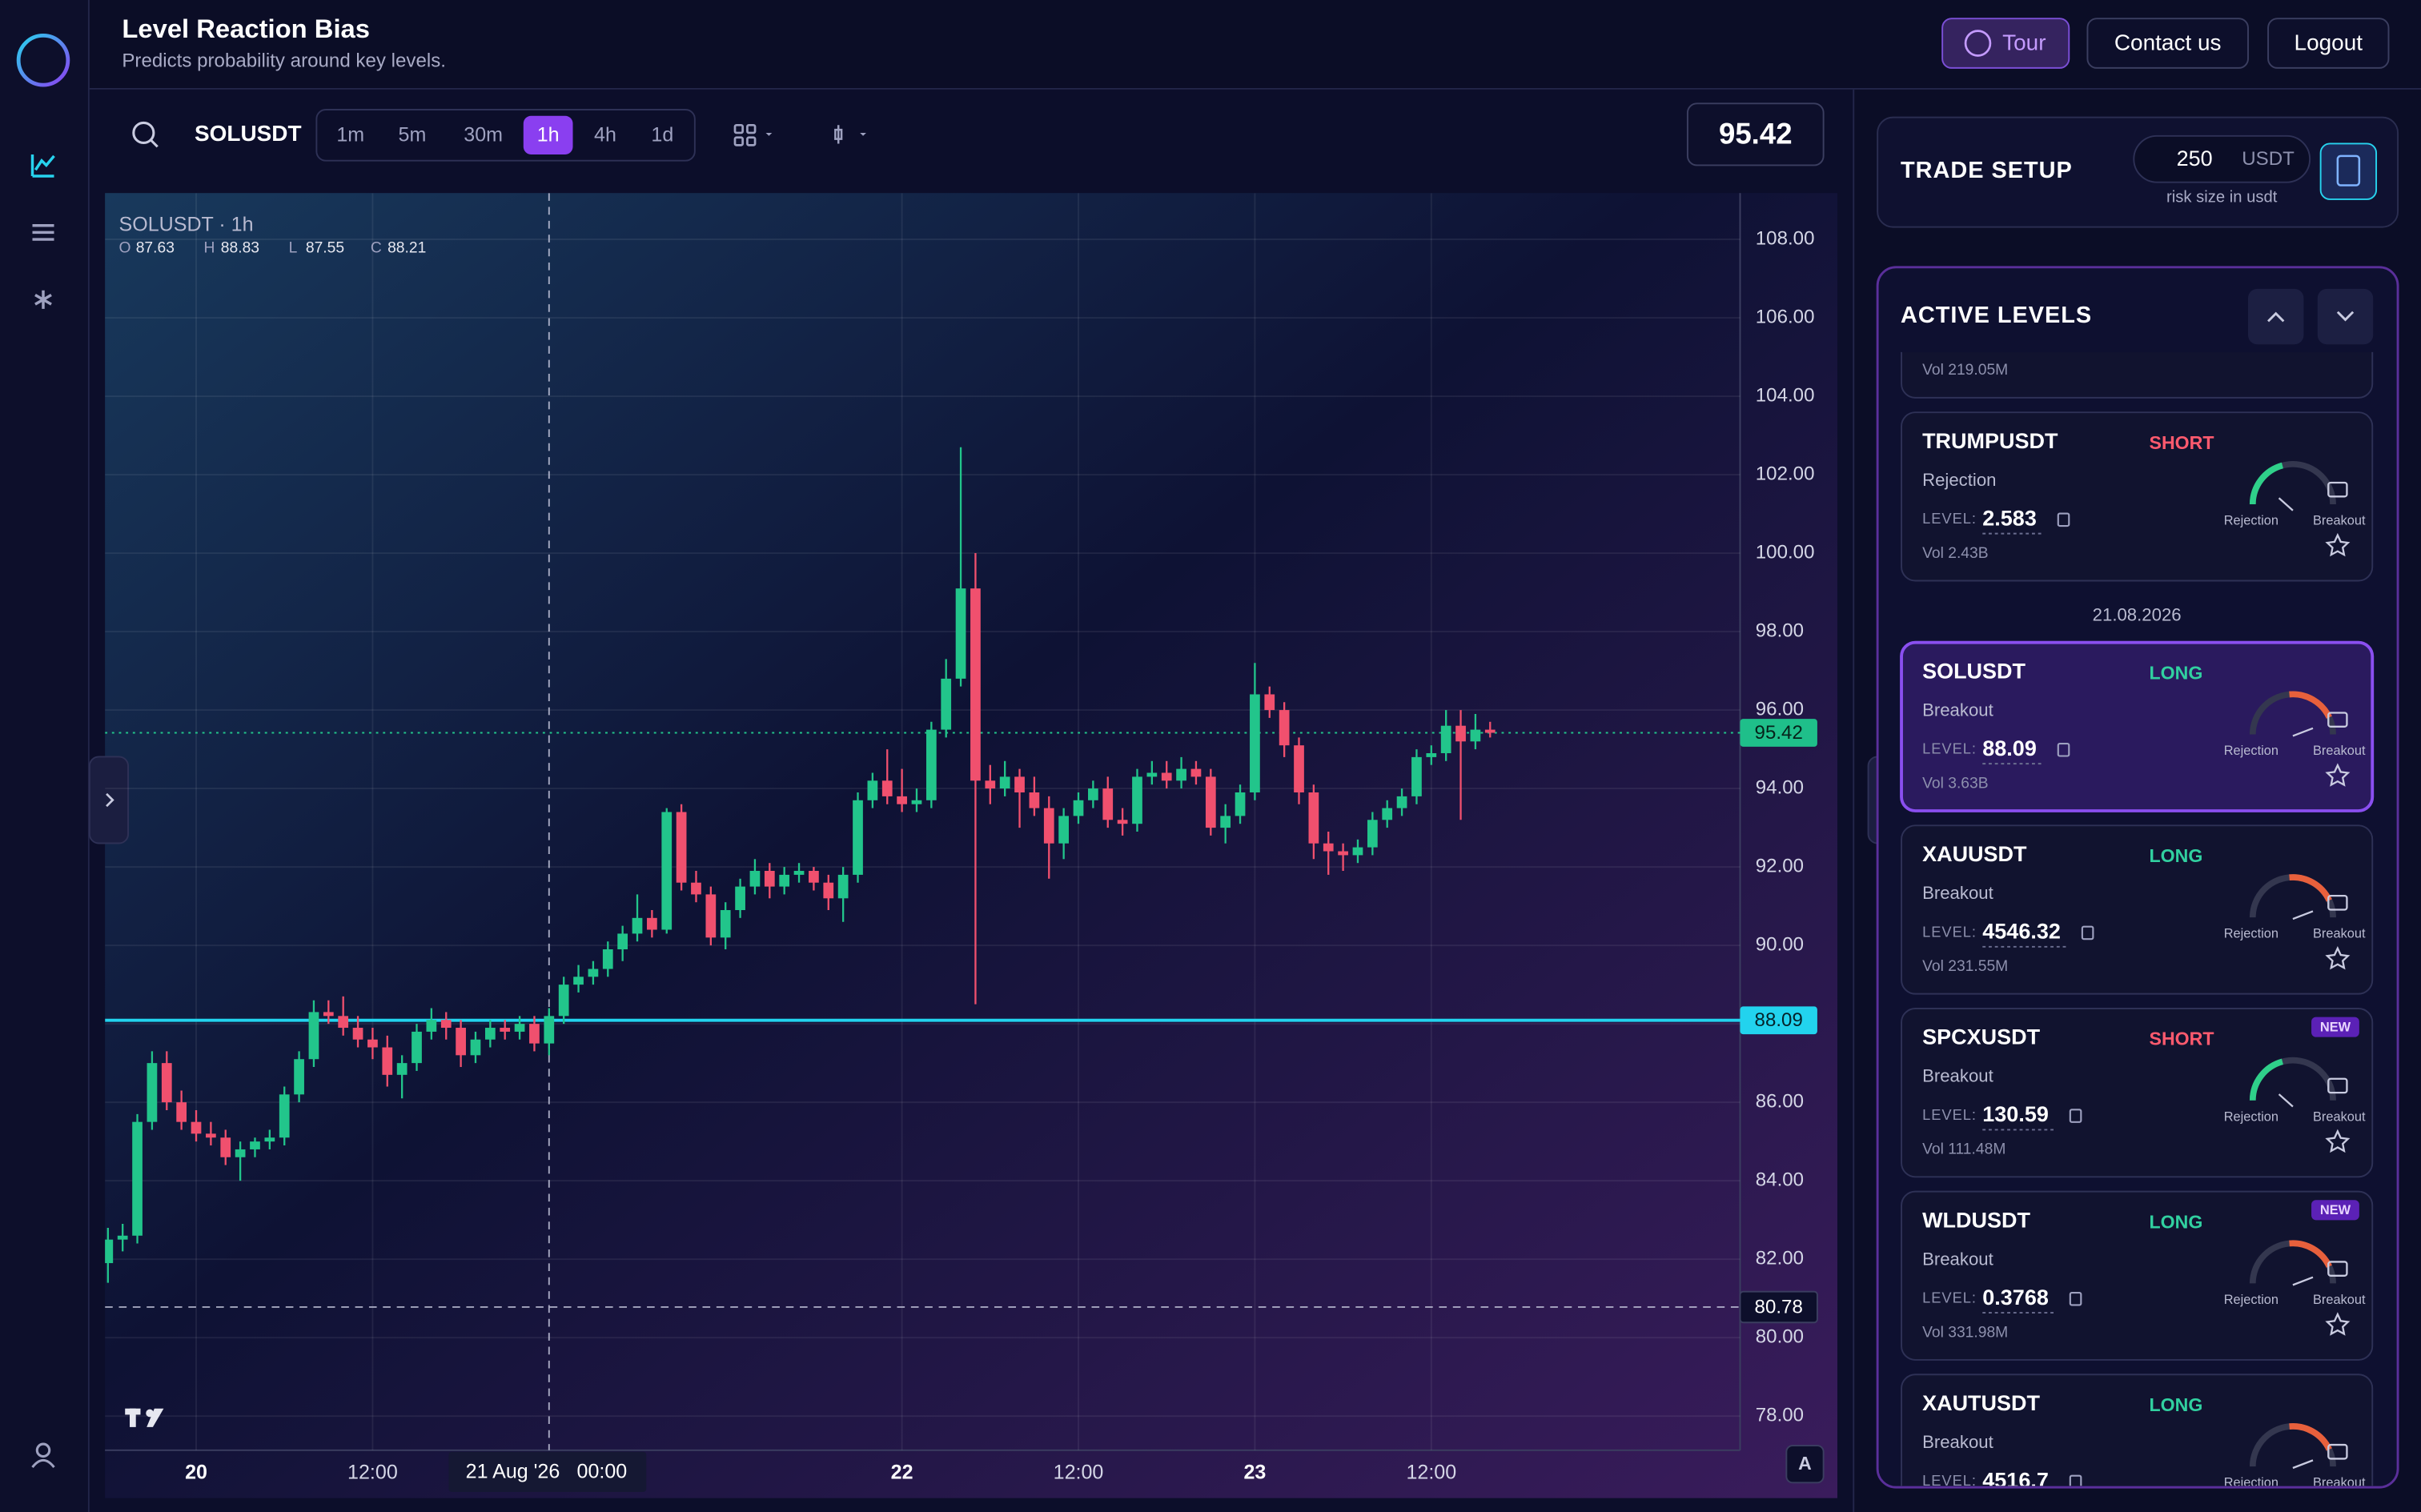 This screenshot has width=2421, height=1512. What do you see at coordinates (144, 133) in the screenshot?
I see `search-icon` at bounding box center [144, 133].